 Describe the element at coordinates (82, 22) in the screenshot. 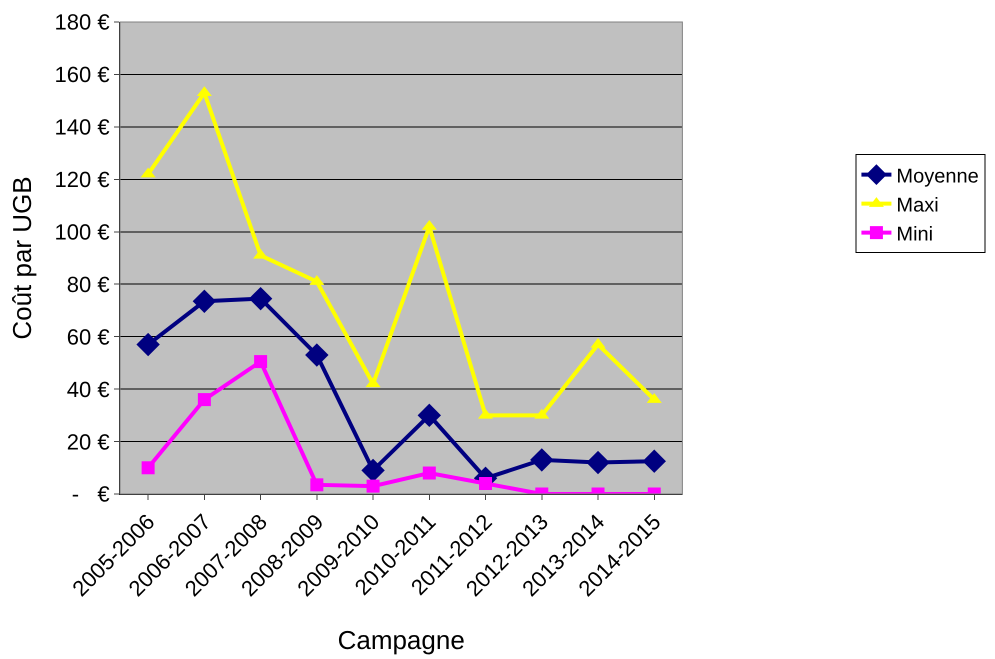

I see `y-tick-label: 180 €` at that location.